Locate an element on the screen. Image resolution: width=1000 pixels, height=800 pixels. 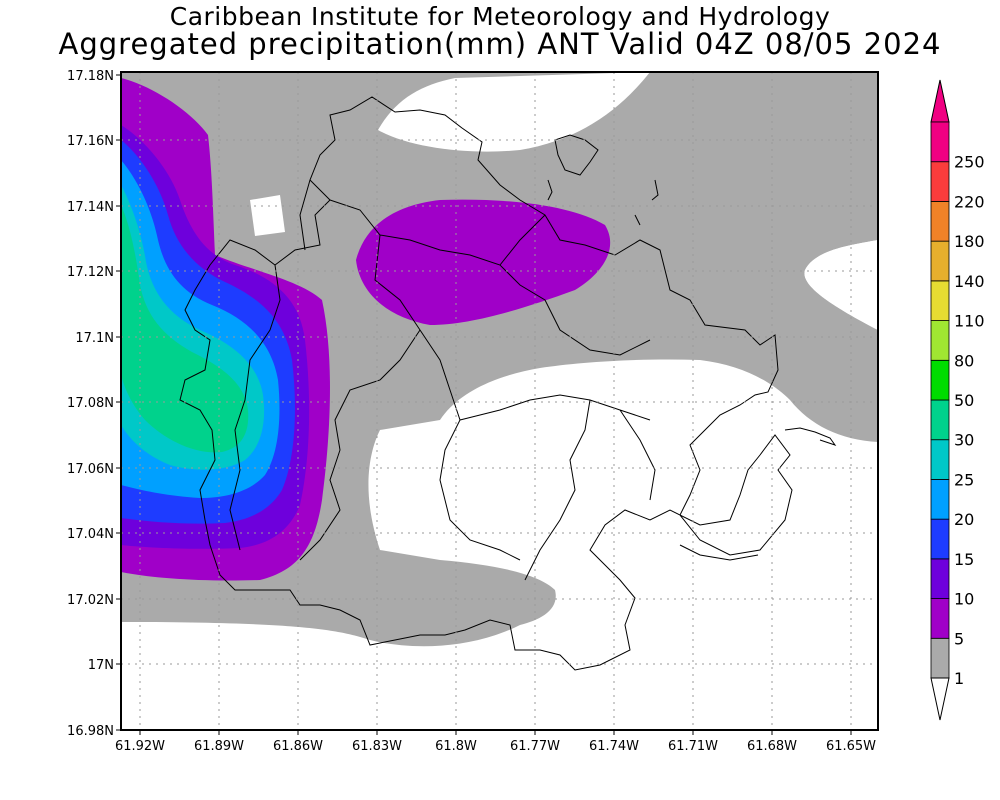
lat-tick-label: 17.1N is located at coordinates (94, 338).